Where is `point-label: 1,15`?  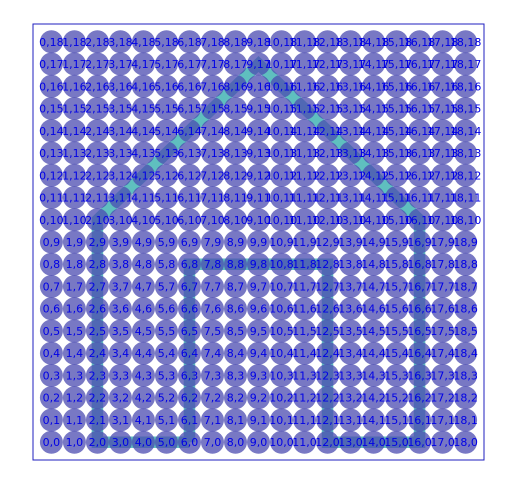 point-label: 1,15 is located at coordinates (74, 109).